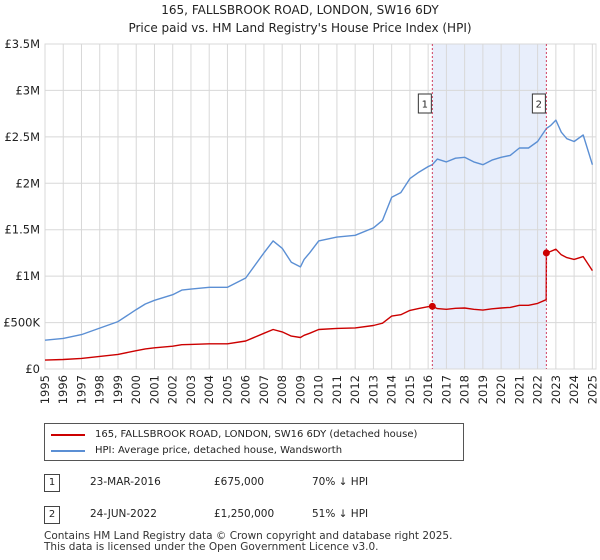 This screenshot has width=600, height=560. What do you see at coordinates (355, 389) in the screenshot?
I see `x-tick-label: 2012` at bounding box center [355, 389].